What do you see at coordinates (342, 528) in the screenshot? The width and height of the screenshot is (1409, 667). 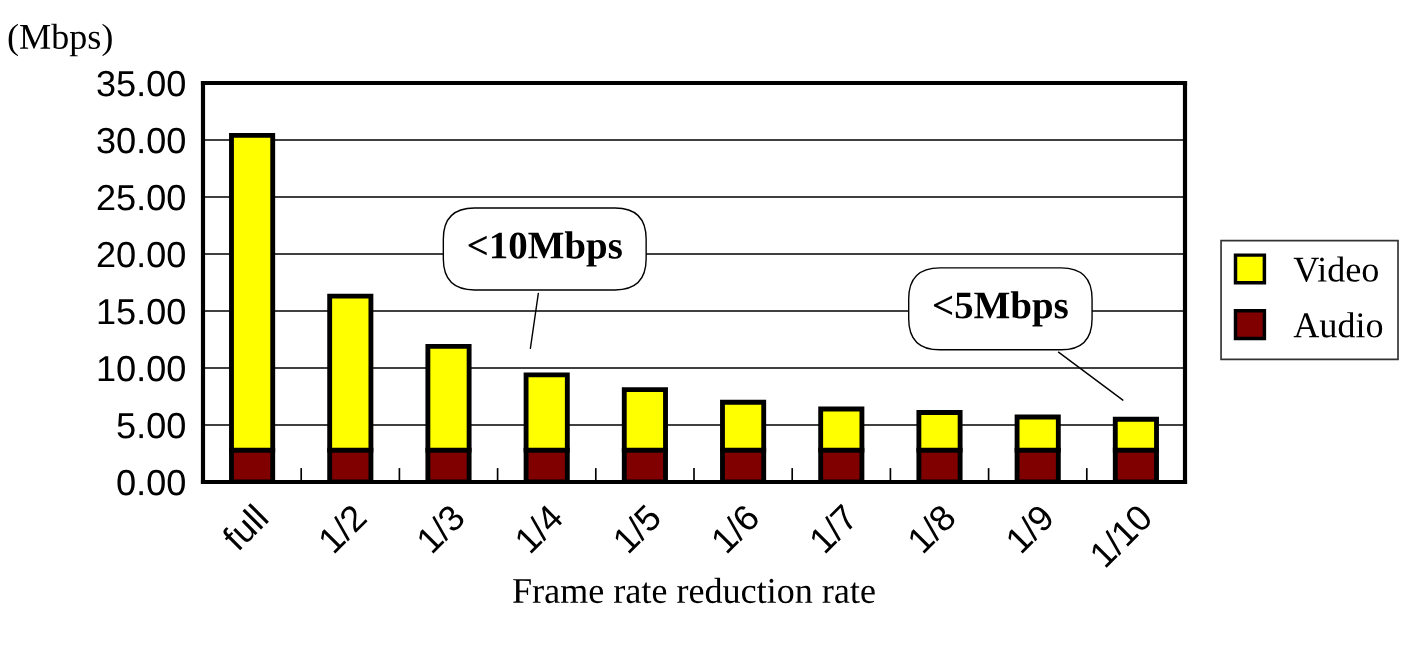 I see `x-tick-label: 1/2` at bounding box center [342, 528].